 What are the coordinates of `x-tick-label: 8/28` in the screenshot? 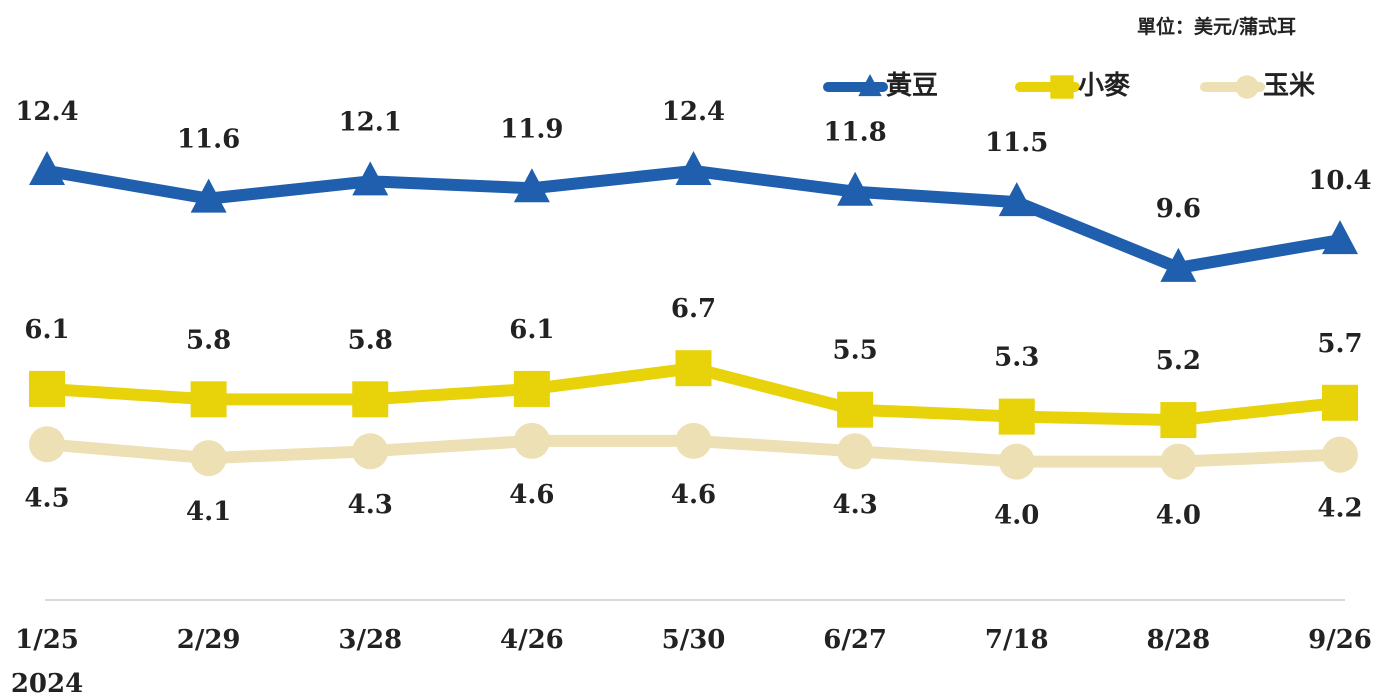 It's located at (1178, 640).